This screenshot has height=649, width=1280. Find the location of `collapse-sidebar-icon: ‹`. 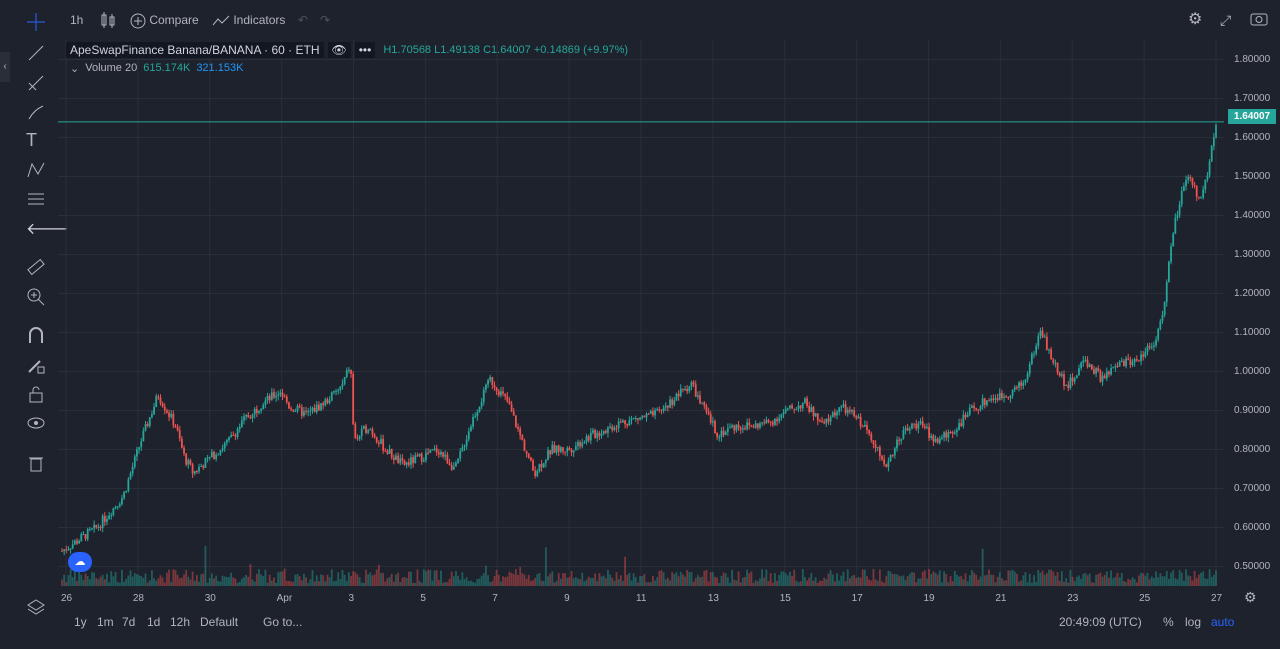

collapse-sidebar-icon: ‹ is located at coordinates (5, 67).